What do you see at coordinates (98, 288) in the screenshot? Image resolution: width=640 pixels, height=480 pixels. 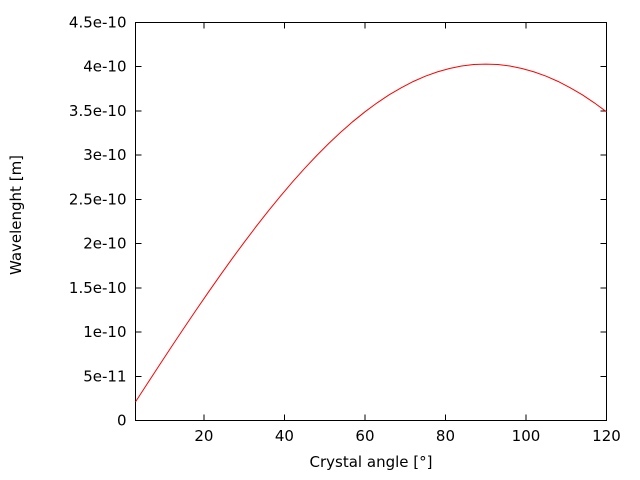 I see `y-tick-label: 1.5e-10` at bounding box center [98, 288].